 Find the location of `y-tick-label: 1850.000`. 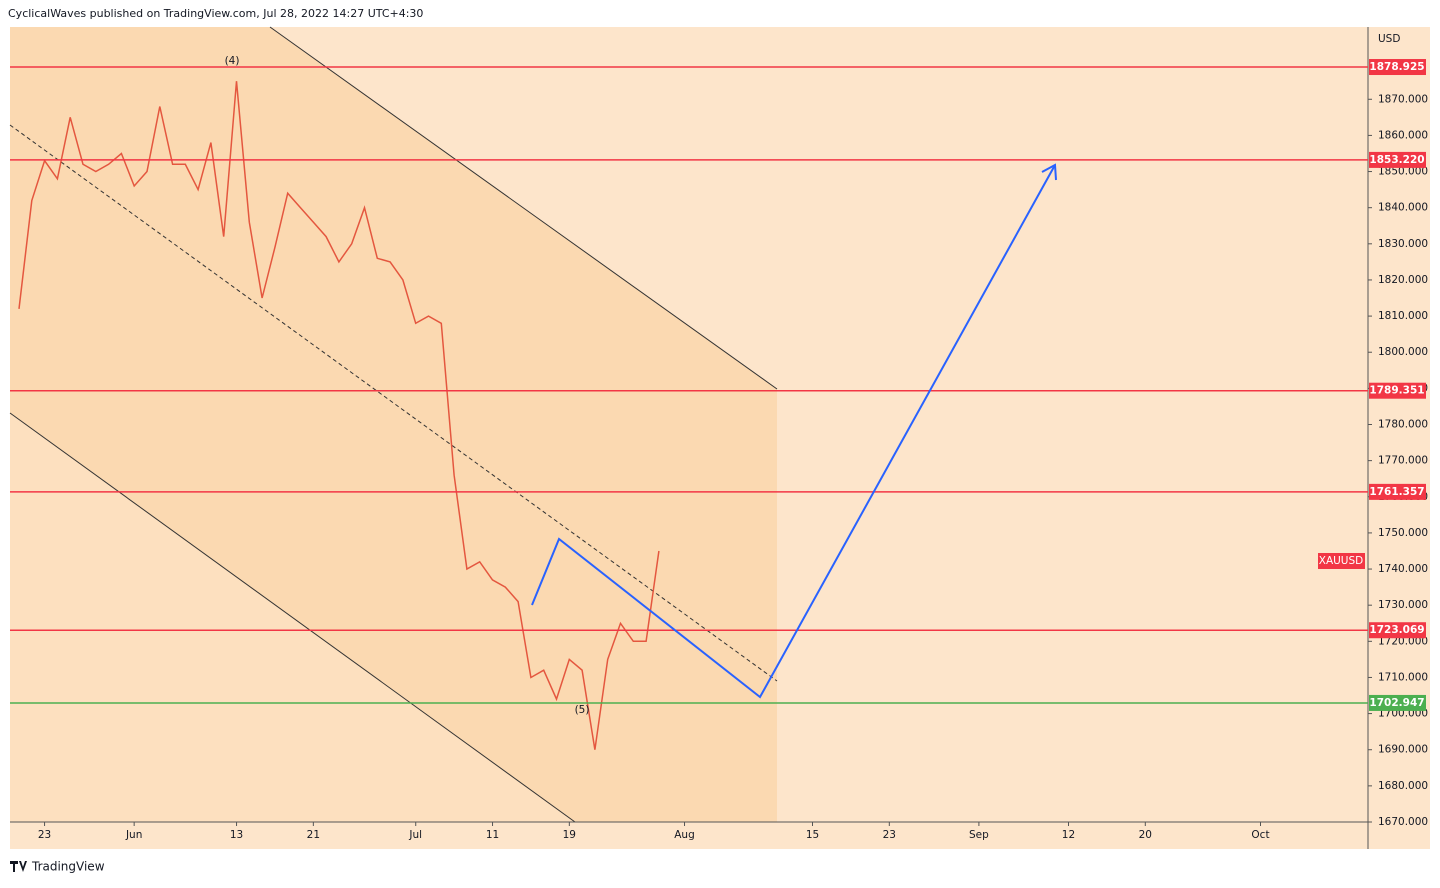

y-tick-label: 1850.000 is located at coordinates (1403, 172).